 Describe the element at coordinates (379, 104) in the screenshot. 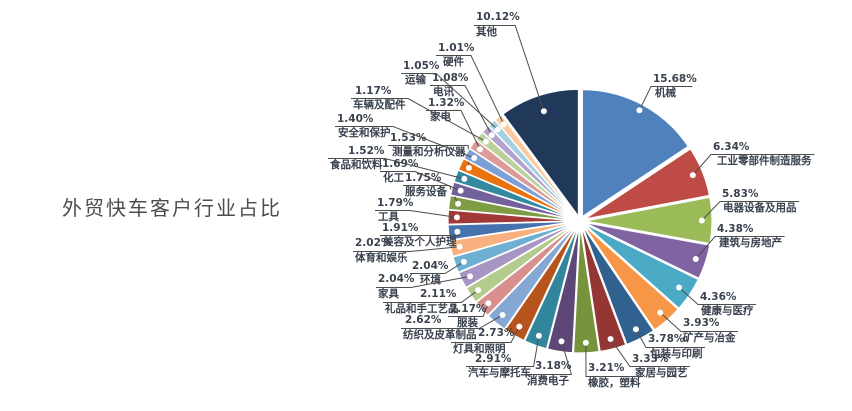

I see `slice-name-label: 车辆及配件` at that location.